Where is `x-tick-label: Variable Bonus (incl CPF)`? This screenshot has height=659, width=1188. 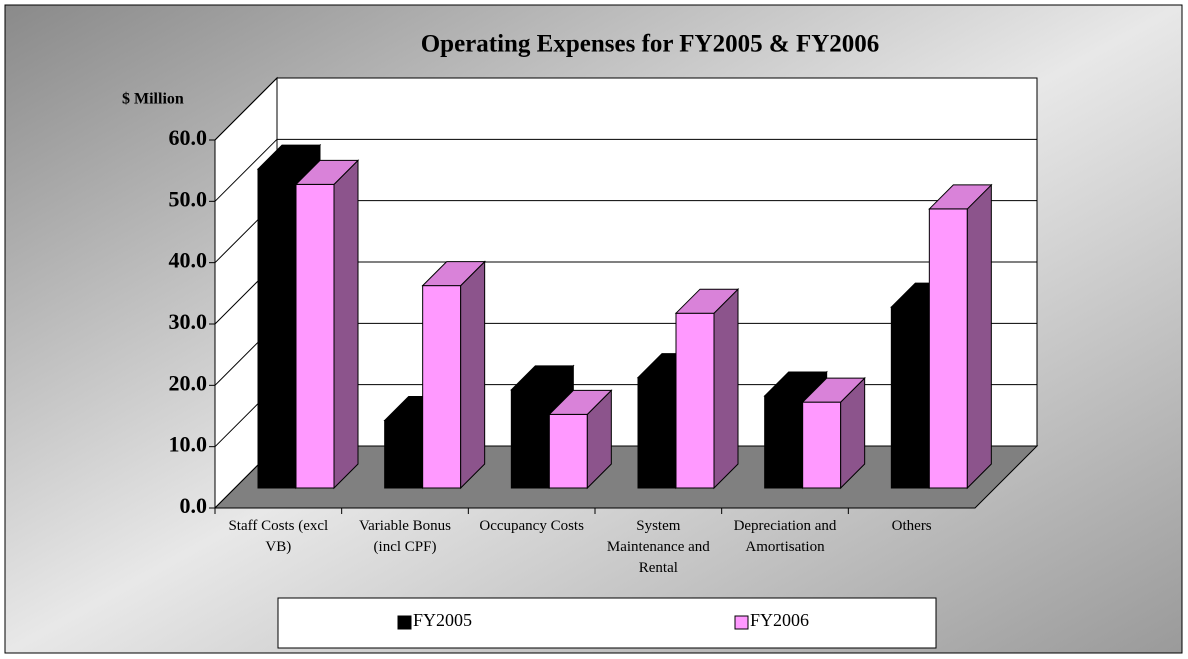
x-tick-label: Variable Bonus (incl CPF) is located at coordinates (405, 536).